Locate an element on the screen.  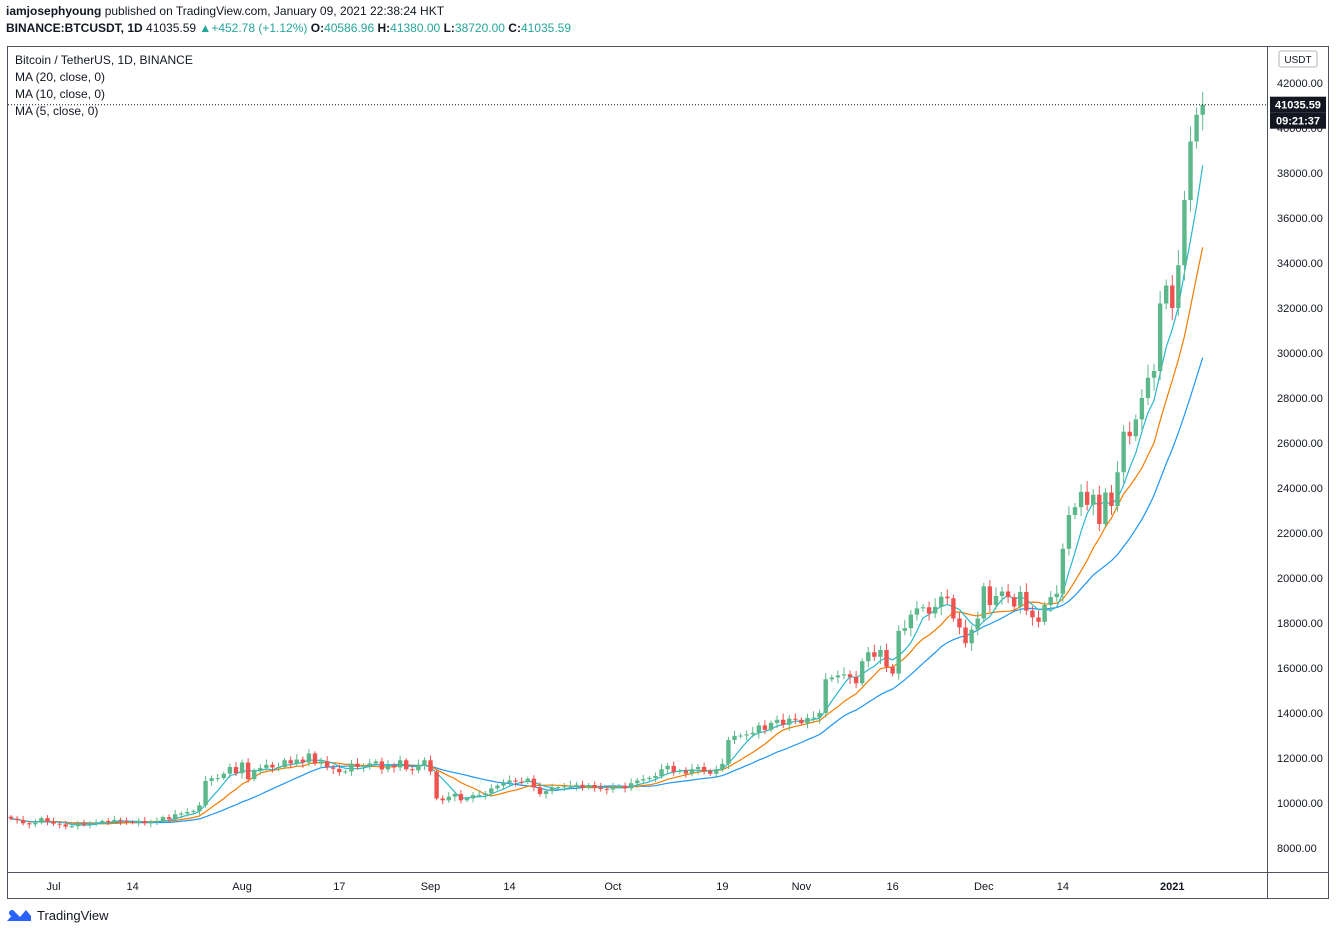
tradingview-logo-icon is located at coordinates (19, 915).